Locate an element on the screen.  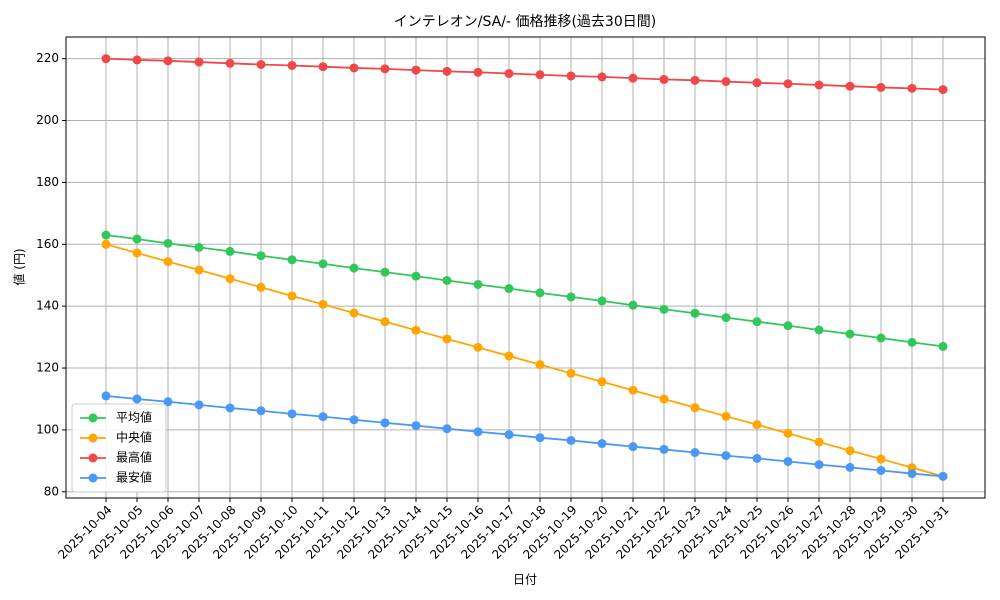
y-tick-label: 100 is located at coordinates (47, 429).